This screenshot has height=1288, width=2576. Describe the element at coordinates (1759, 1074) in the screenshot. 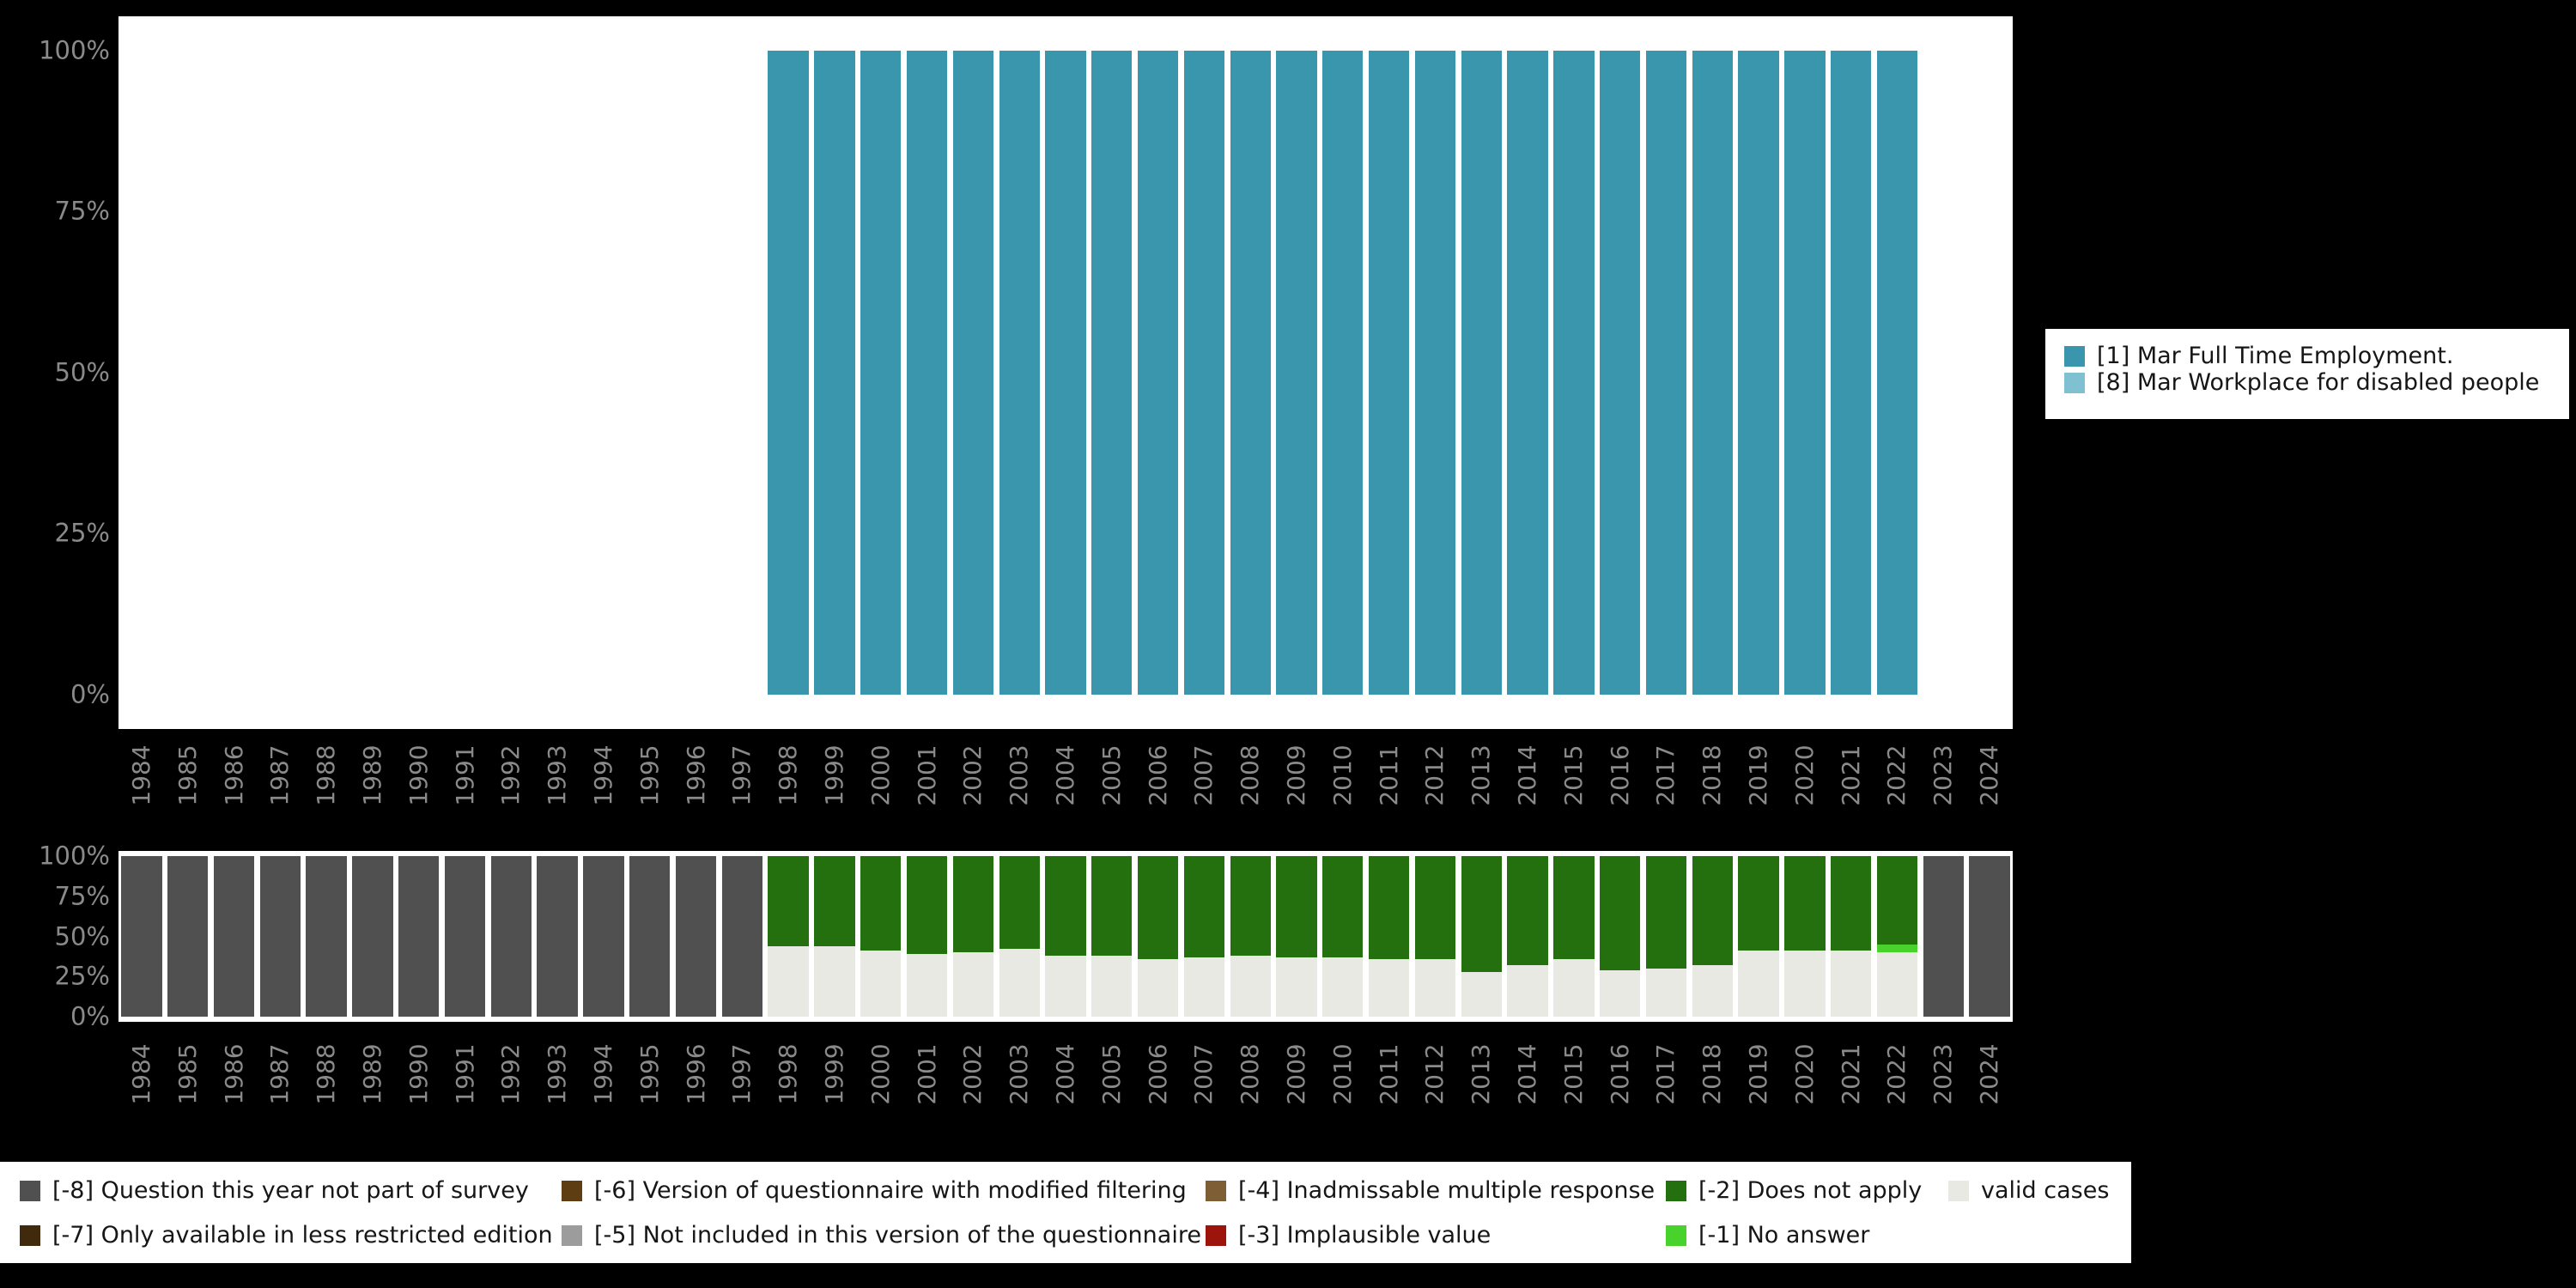

I see `x-tick-label: 2019` at that location.